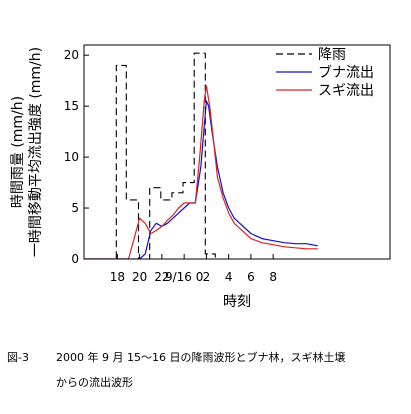 The image size is (411, 414). I want to click on x-tick-label: 2, so click(207, 277).